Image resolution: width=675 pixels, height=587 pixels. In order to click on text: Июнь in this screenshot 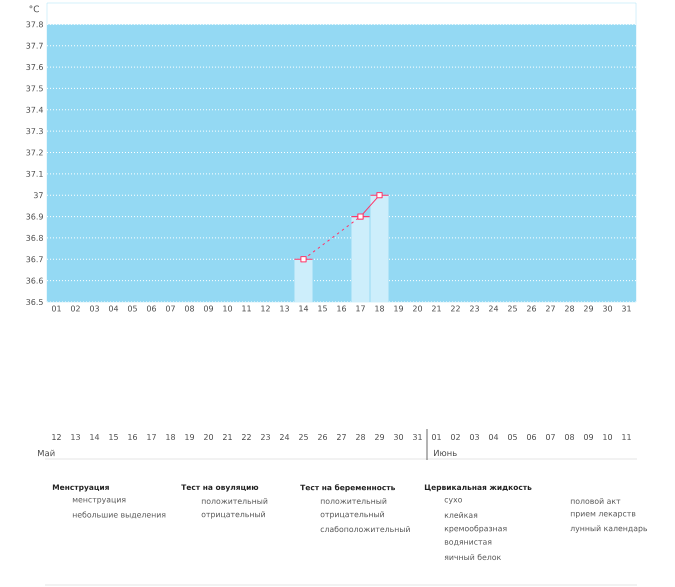, I will do `click(445, 453)`.